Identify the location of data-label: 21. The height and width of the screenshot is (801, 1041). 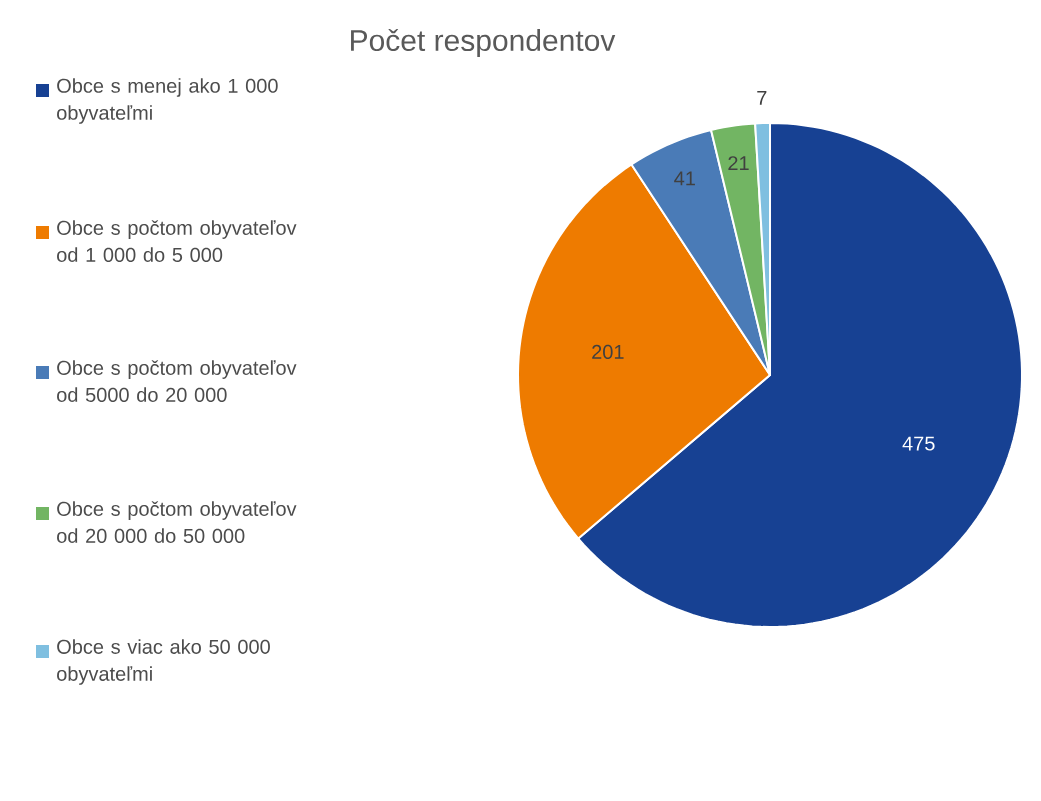
(738, 163).